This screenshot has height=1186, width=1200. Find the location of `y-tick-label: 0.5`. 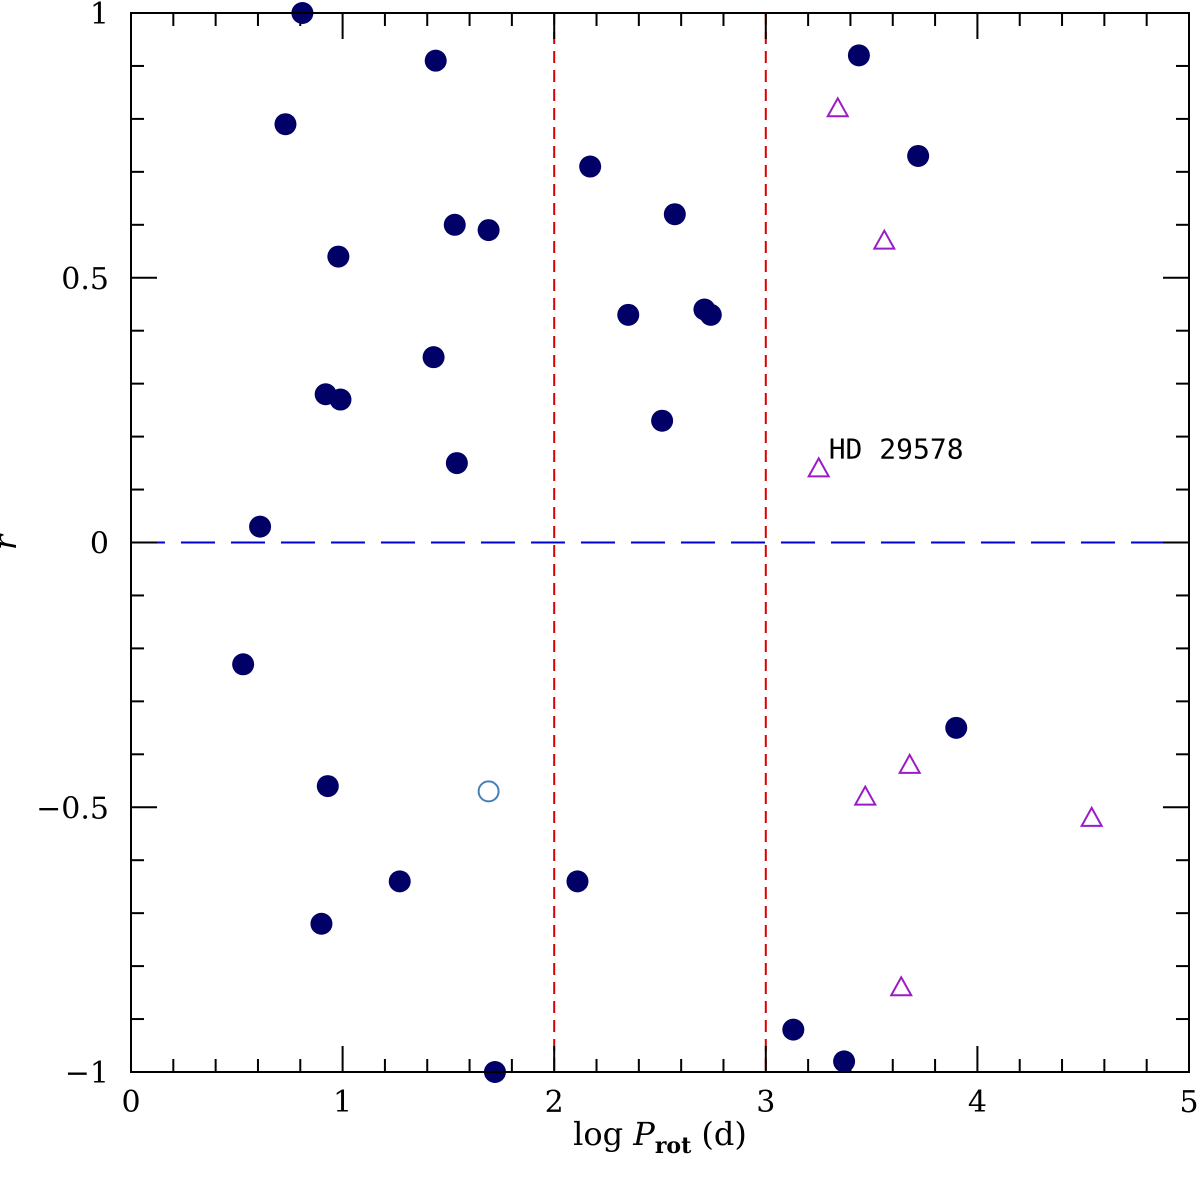

y-tick-label: 0.5 is located at coordinates (85, 279).